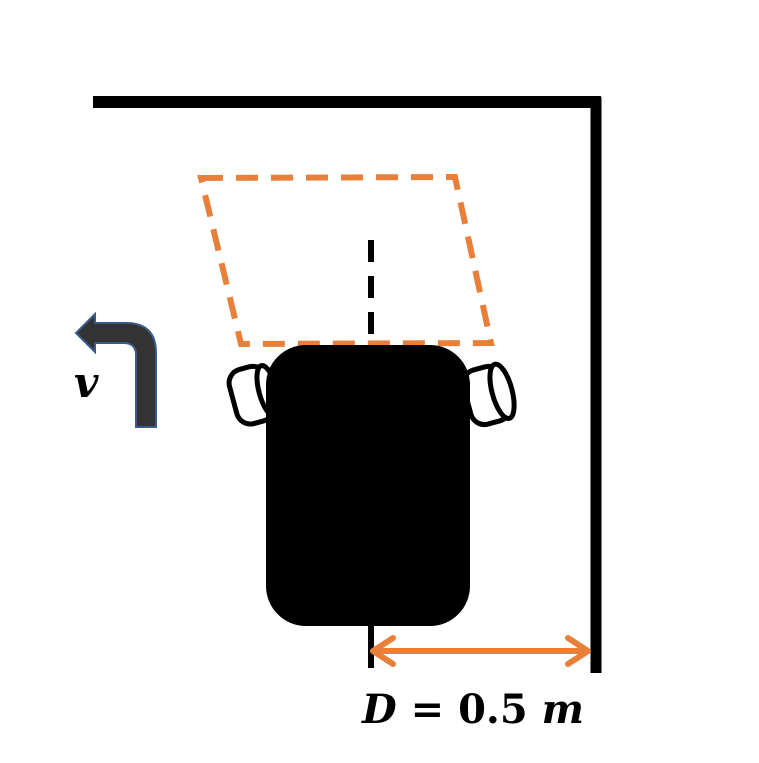 Image resolution: width=759 pixels, height=763 pixels. I want to click on right-wheel, so click(488, 394).